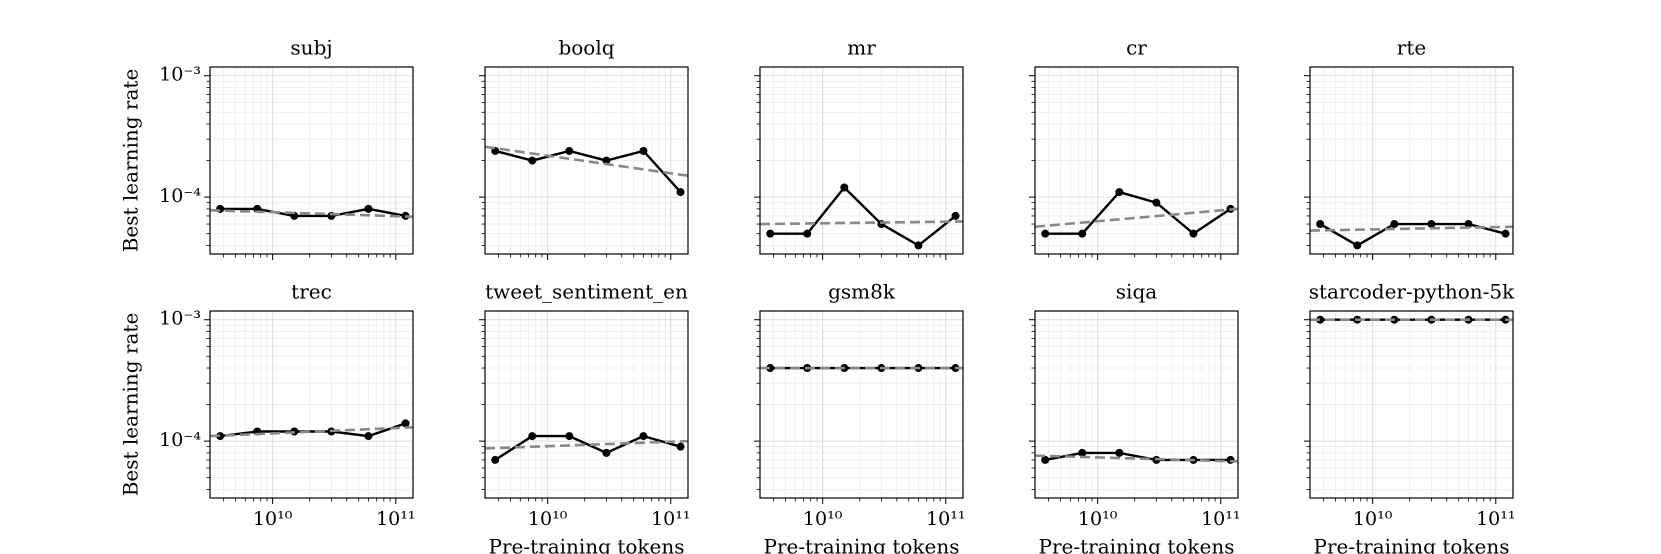 The height and width of the screenshot is (554, 1661). What do you see at coordinates (311, 48) in the screenshot?
I see `subplot-title: subj` at bounding box center [311, 48].